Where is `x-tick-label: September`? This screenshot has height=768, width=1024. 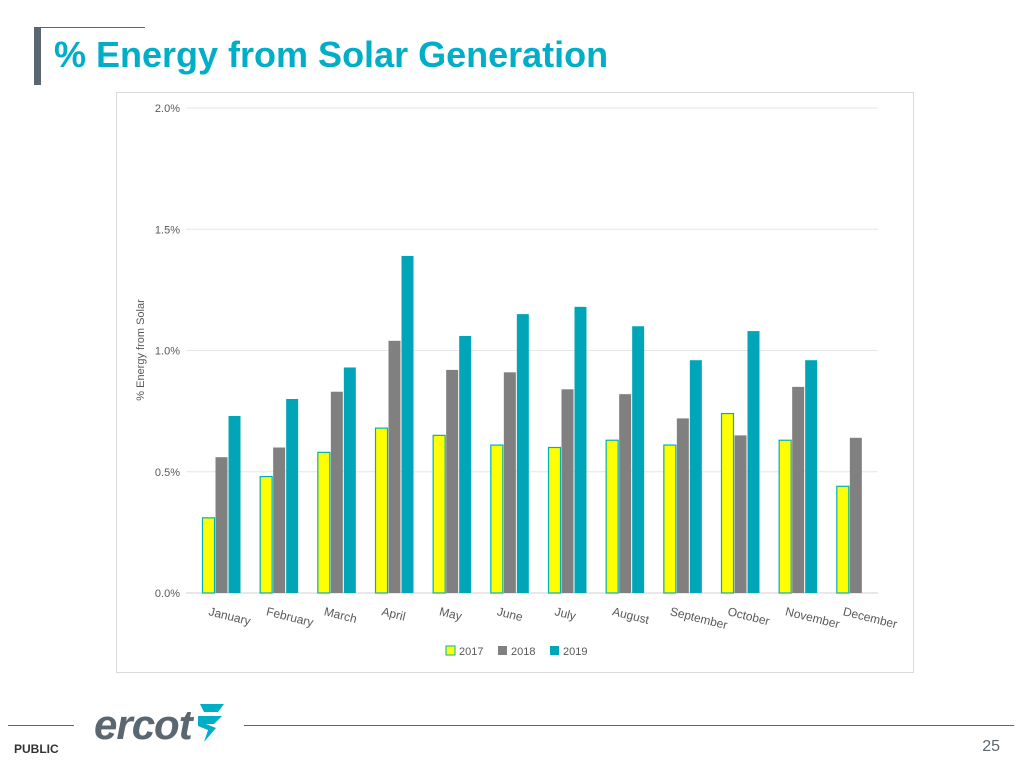
x-tick-label: September is located at coordinates (699, 618).